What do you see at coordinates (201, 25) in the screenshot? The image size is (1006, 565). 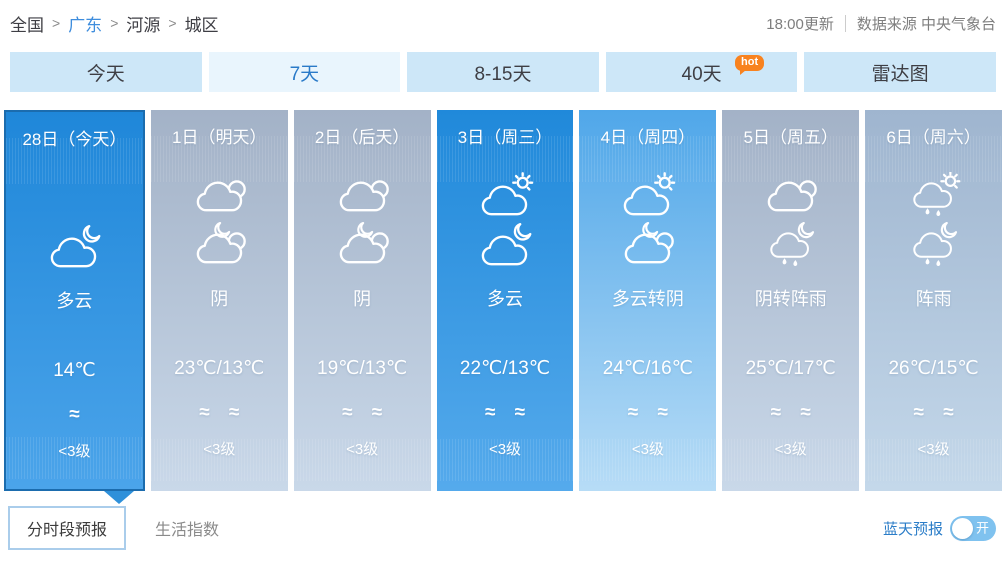 I see `breadcrumb-item-district: 城区` at bounding box center [201, 25].